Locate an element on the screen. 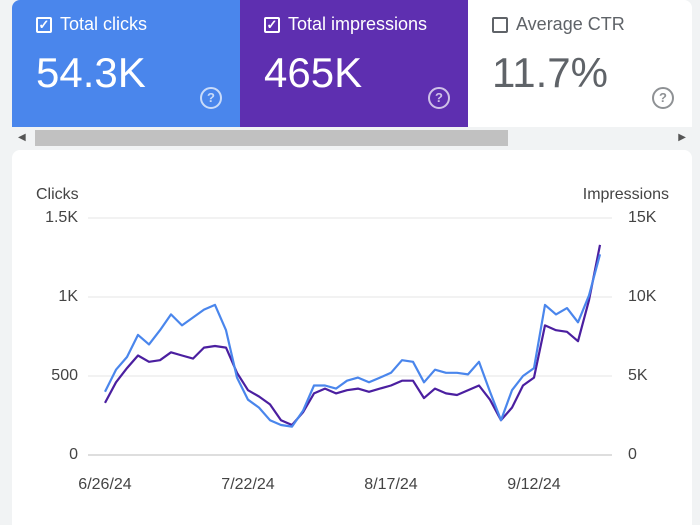  y2-tick-label: 5K is located at coordinates (638, 375).